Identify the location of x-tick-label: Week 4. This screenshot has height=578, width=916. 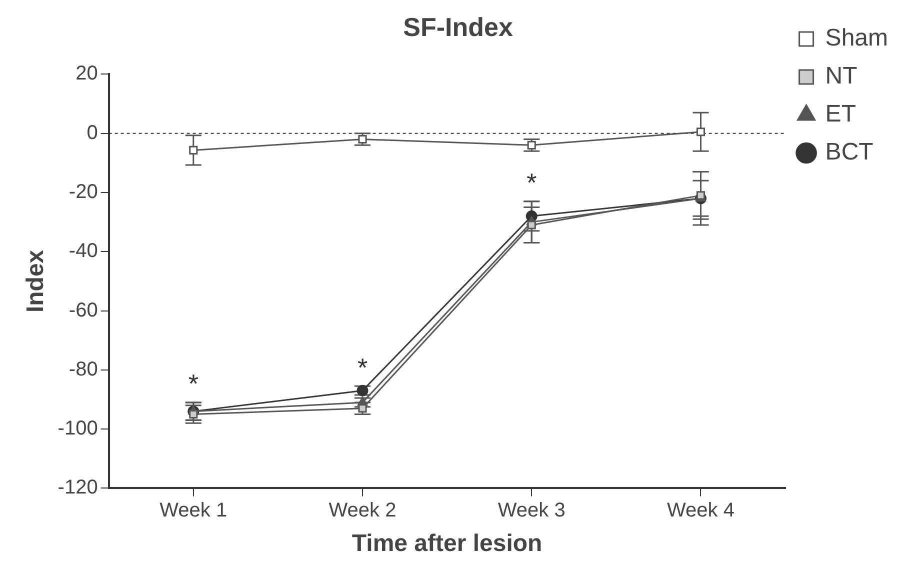
(700, 511).